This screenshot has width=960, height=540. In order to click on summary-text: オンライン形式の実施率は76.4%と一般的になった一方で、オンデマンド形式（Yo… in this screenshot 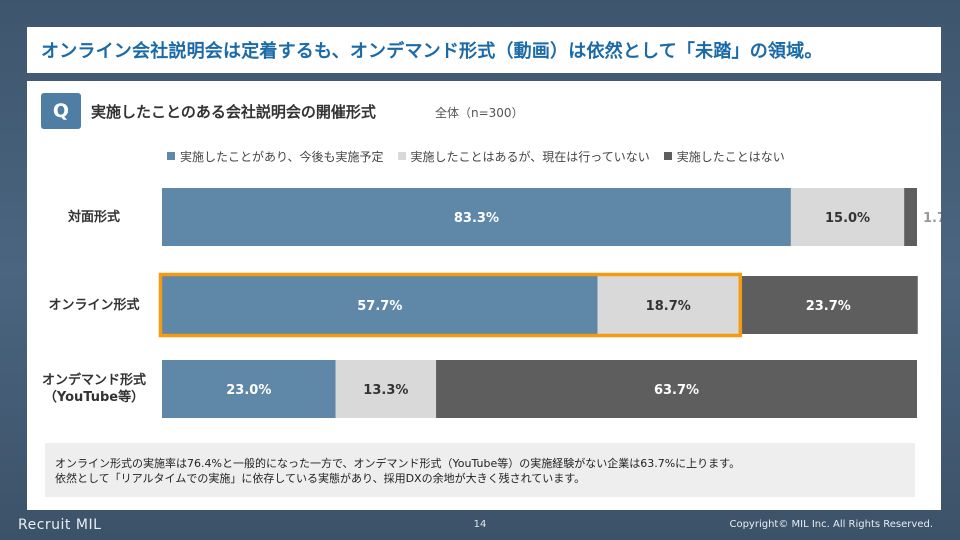, I will do `click(397, 471)`.